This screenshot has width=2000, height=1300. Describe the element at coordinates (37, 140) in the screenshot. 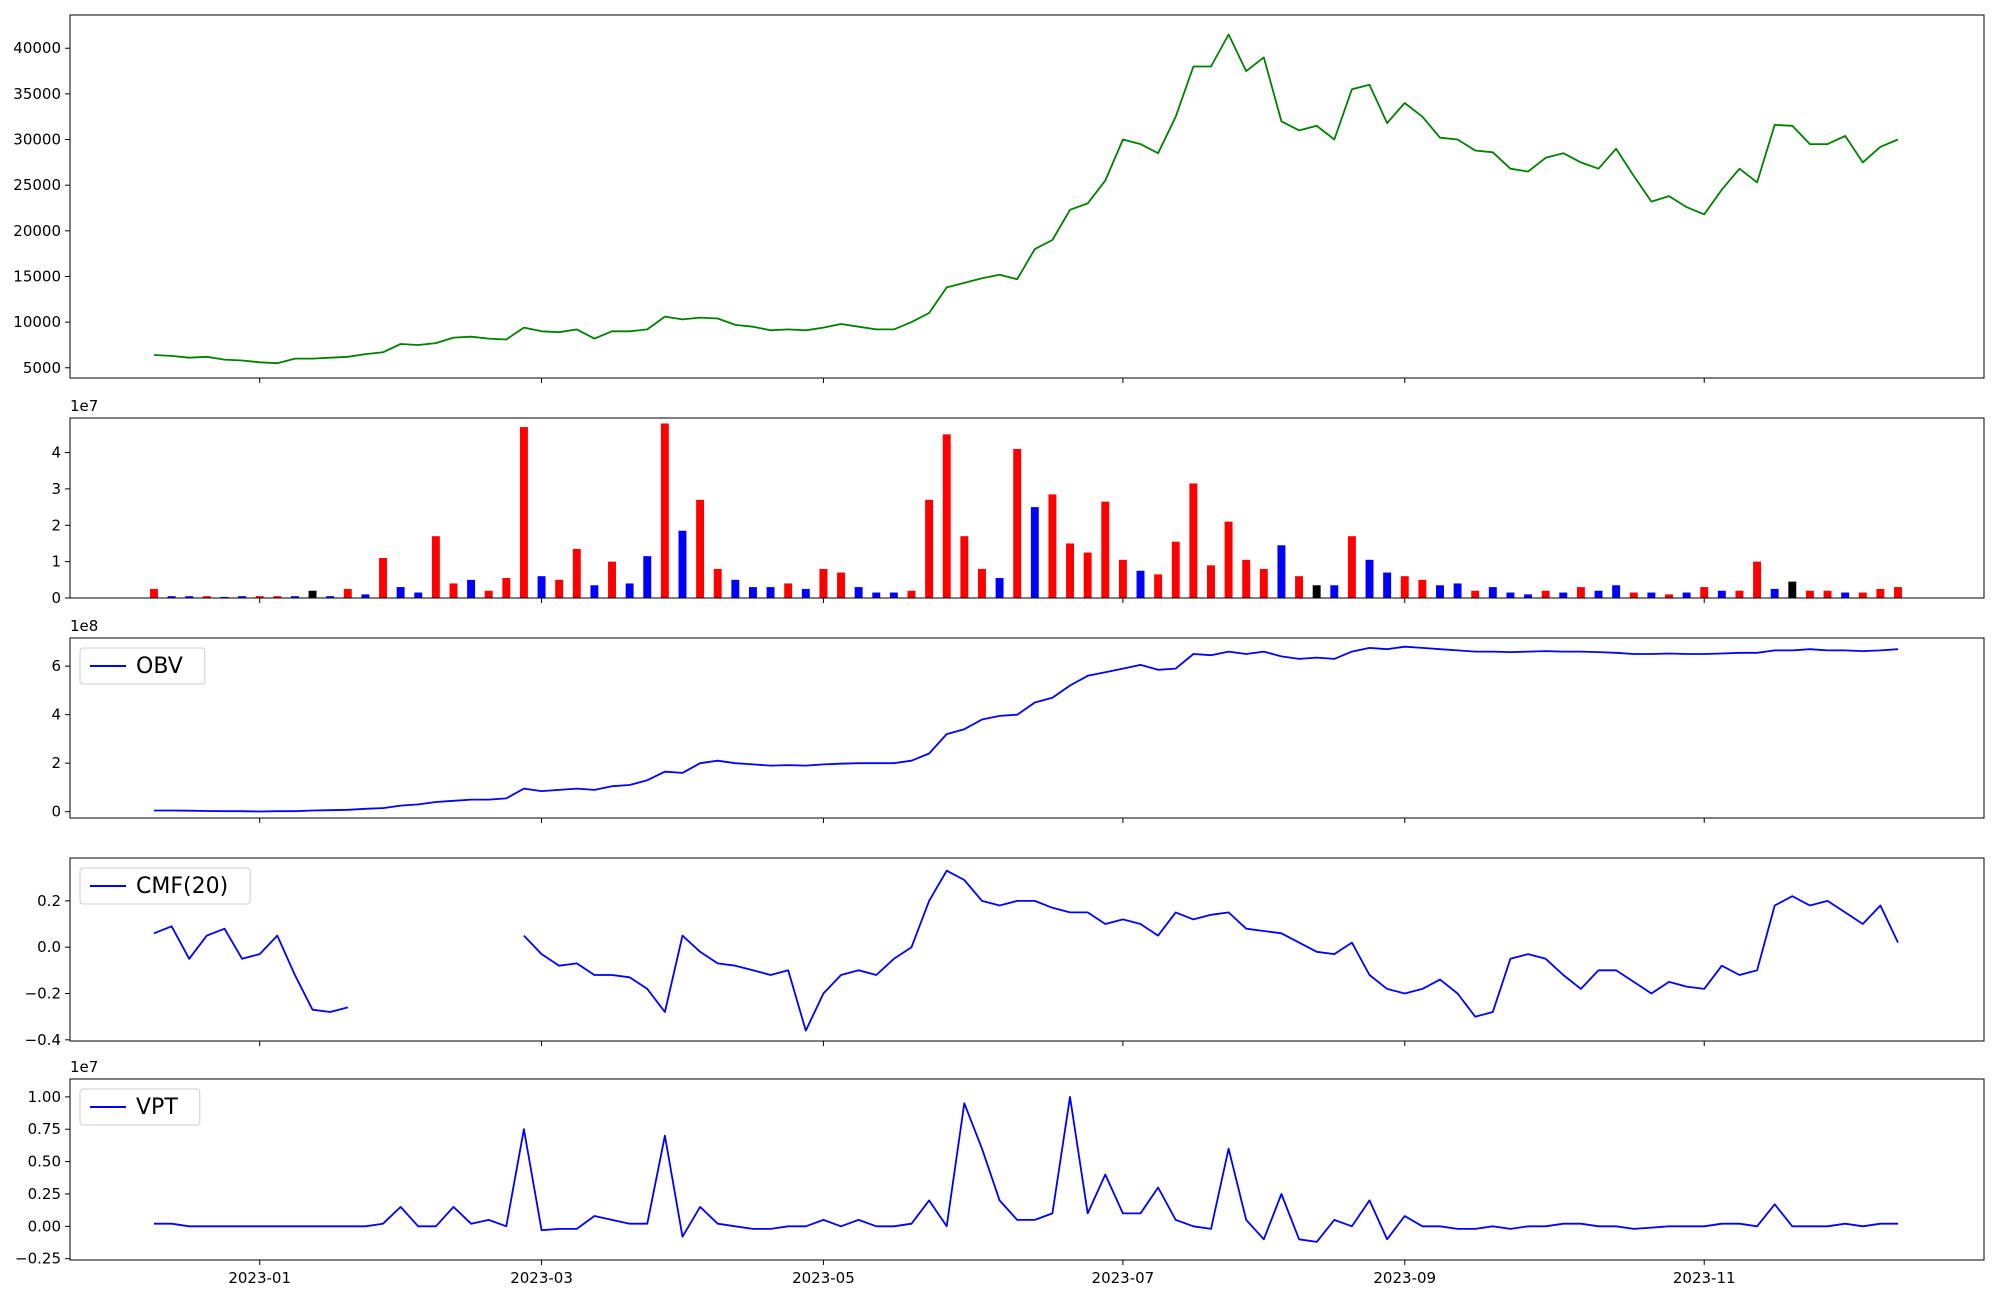

I see `y-tick-label: 30000` at that location.